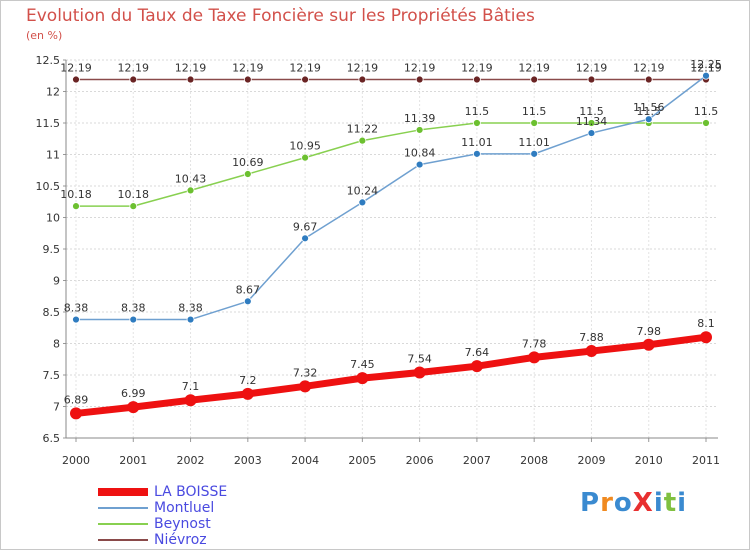 This screenshot has width=750, height=550. Describe the element at coordinates (362, 364) in the screenshot. I see `data-label: 7.45` at that location.